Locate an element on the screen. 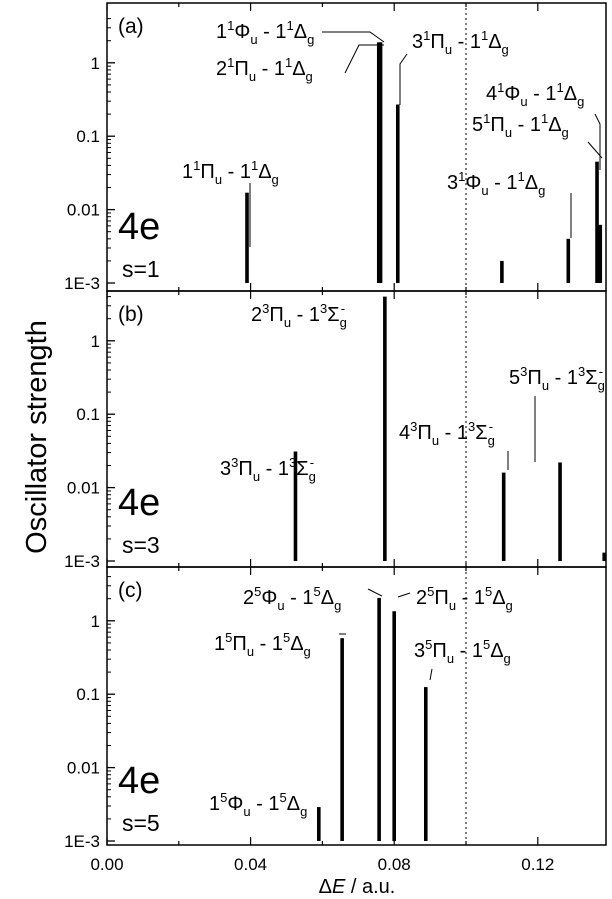 This screenshot has width=612, height=899. spin-label: s=5 is located at coordinates (141, 823).